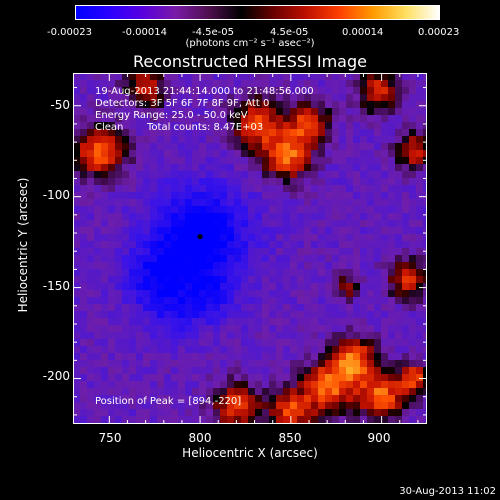  I want to click on y-tick-label: -200, so click(56, 376).